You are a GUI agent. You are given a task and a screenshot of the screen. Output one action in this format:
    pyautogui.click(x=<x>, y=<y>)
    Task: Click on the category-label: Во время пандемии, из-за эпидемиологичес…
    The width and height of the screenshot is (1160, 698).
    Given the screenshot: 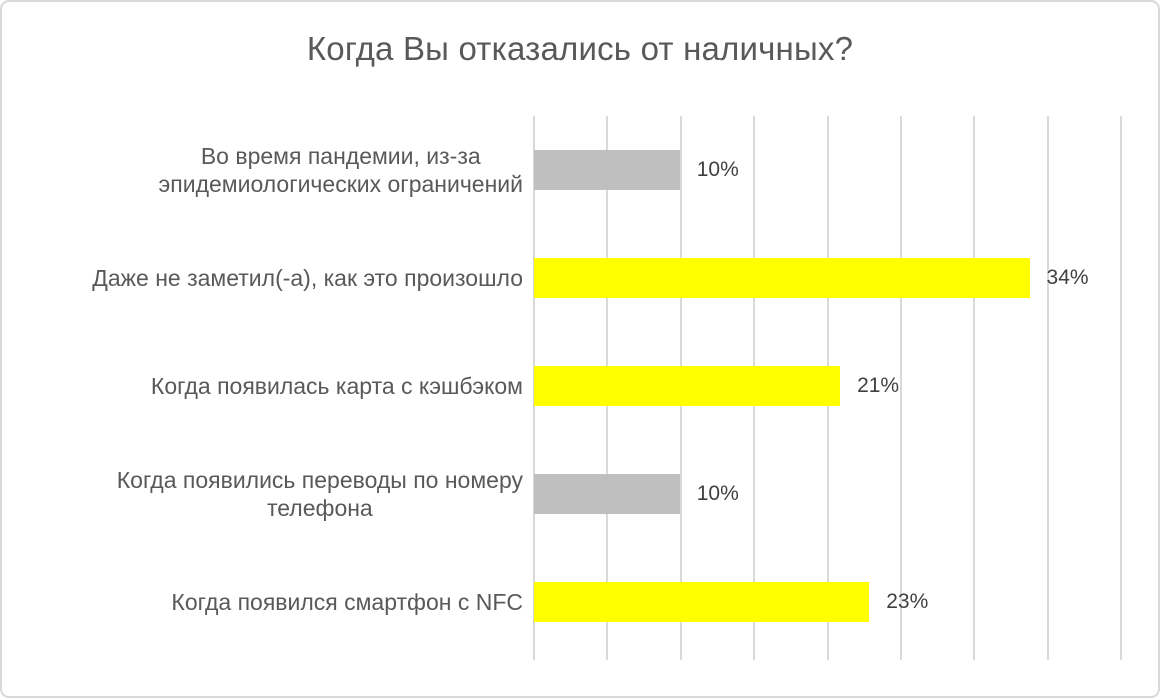 What is the action you would take?
    pyautogui.click(x=340, y=169)
    